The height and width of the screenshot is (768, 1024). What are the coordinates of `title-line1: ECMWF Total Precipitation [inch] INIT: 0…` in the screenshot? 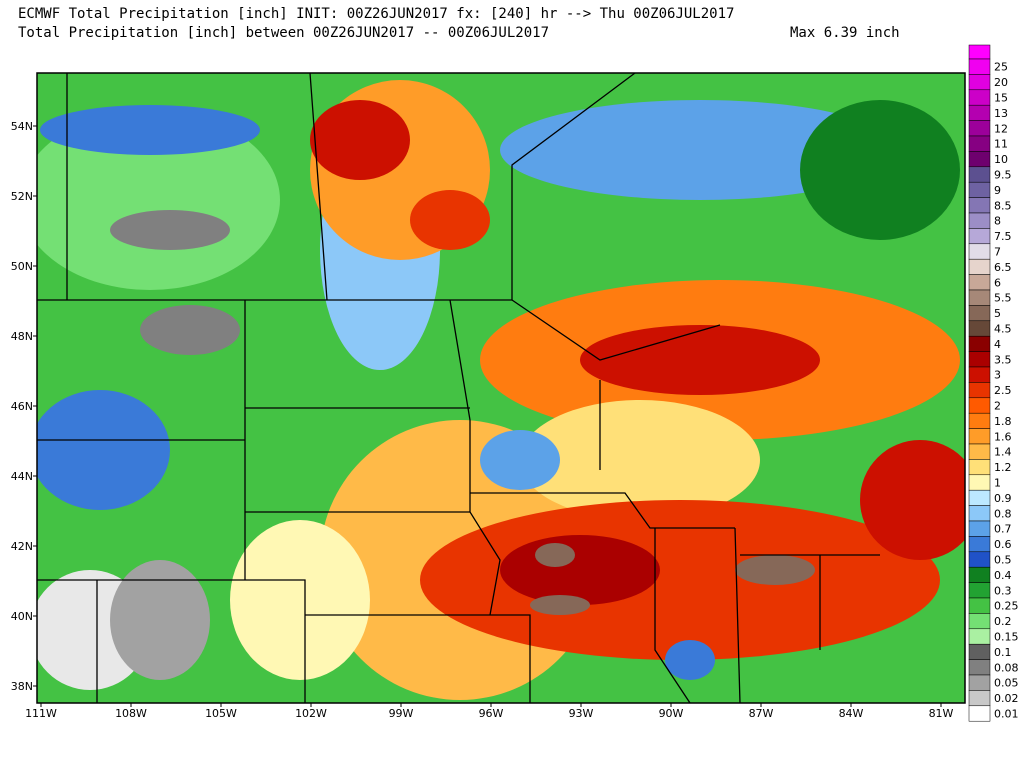 It's located at (376, 14).